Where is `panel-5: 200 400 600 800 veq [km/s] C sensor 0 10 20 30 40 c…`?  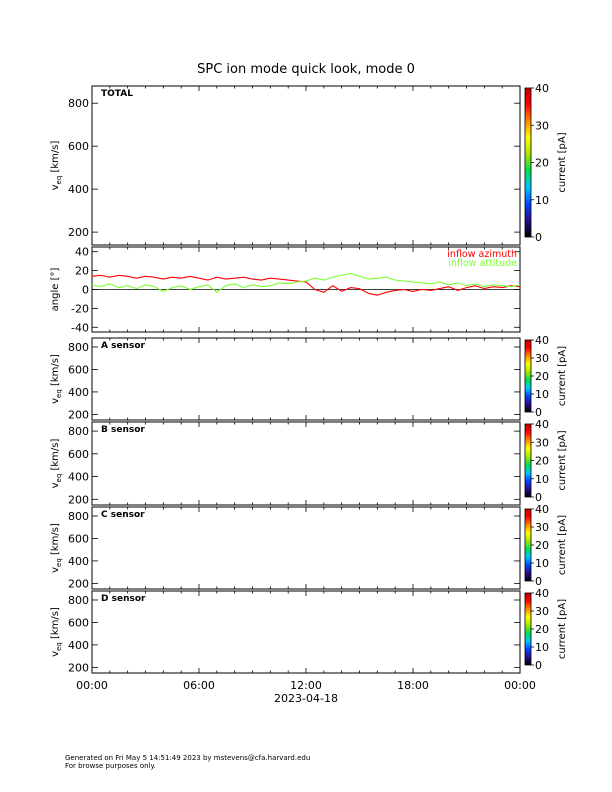
panel-5: 200 400 600 800 veq [km/s] C sensor 0 10 20 30 40 c… is located at coordinates (309, 546).